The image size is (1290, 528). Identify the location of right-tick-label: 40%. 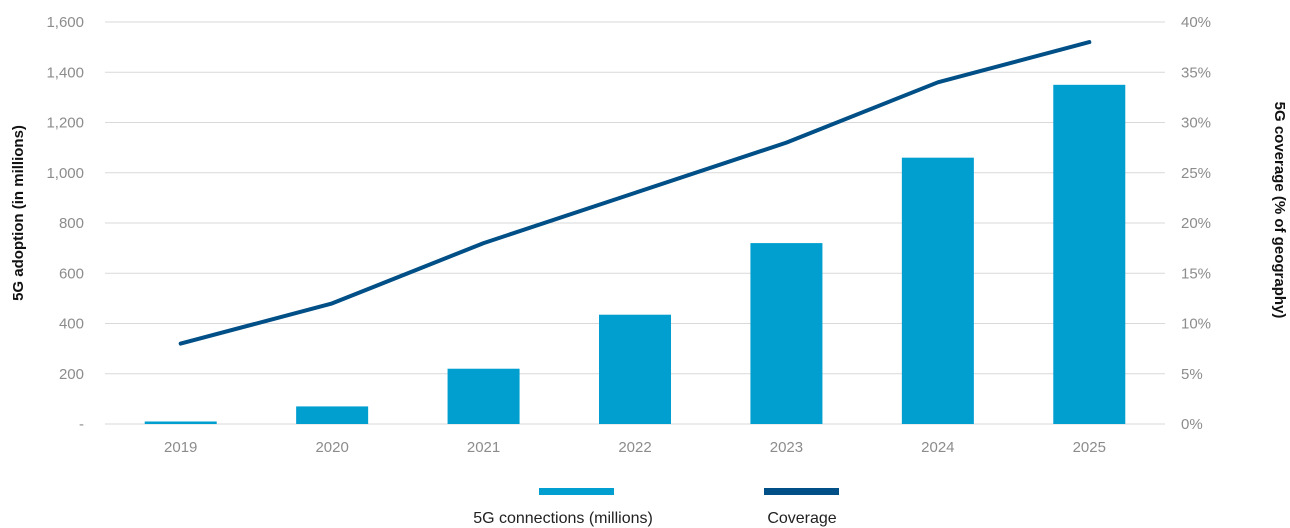
(1196, 22).